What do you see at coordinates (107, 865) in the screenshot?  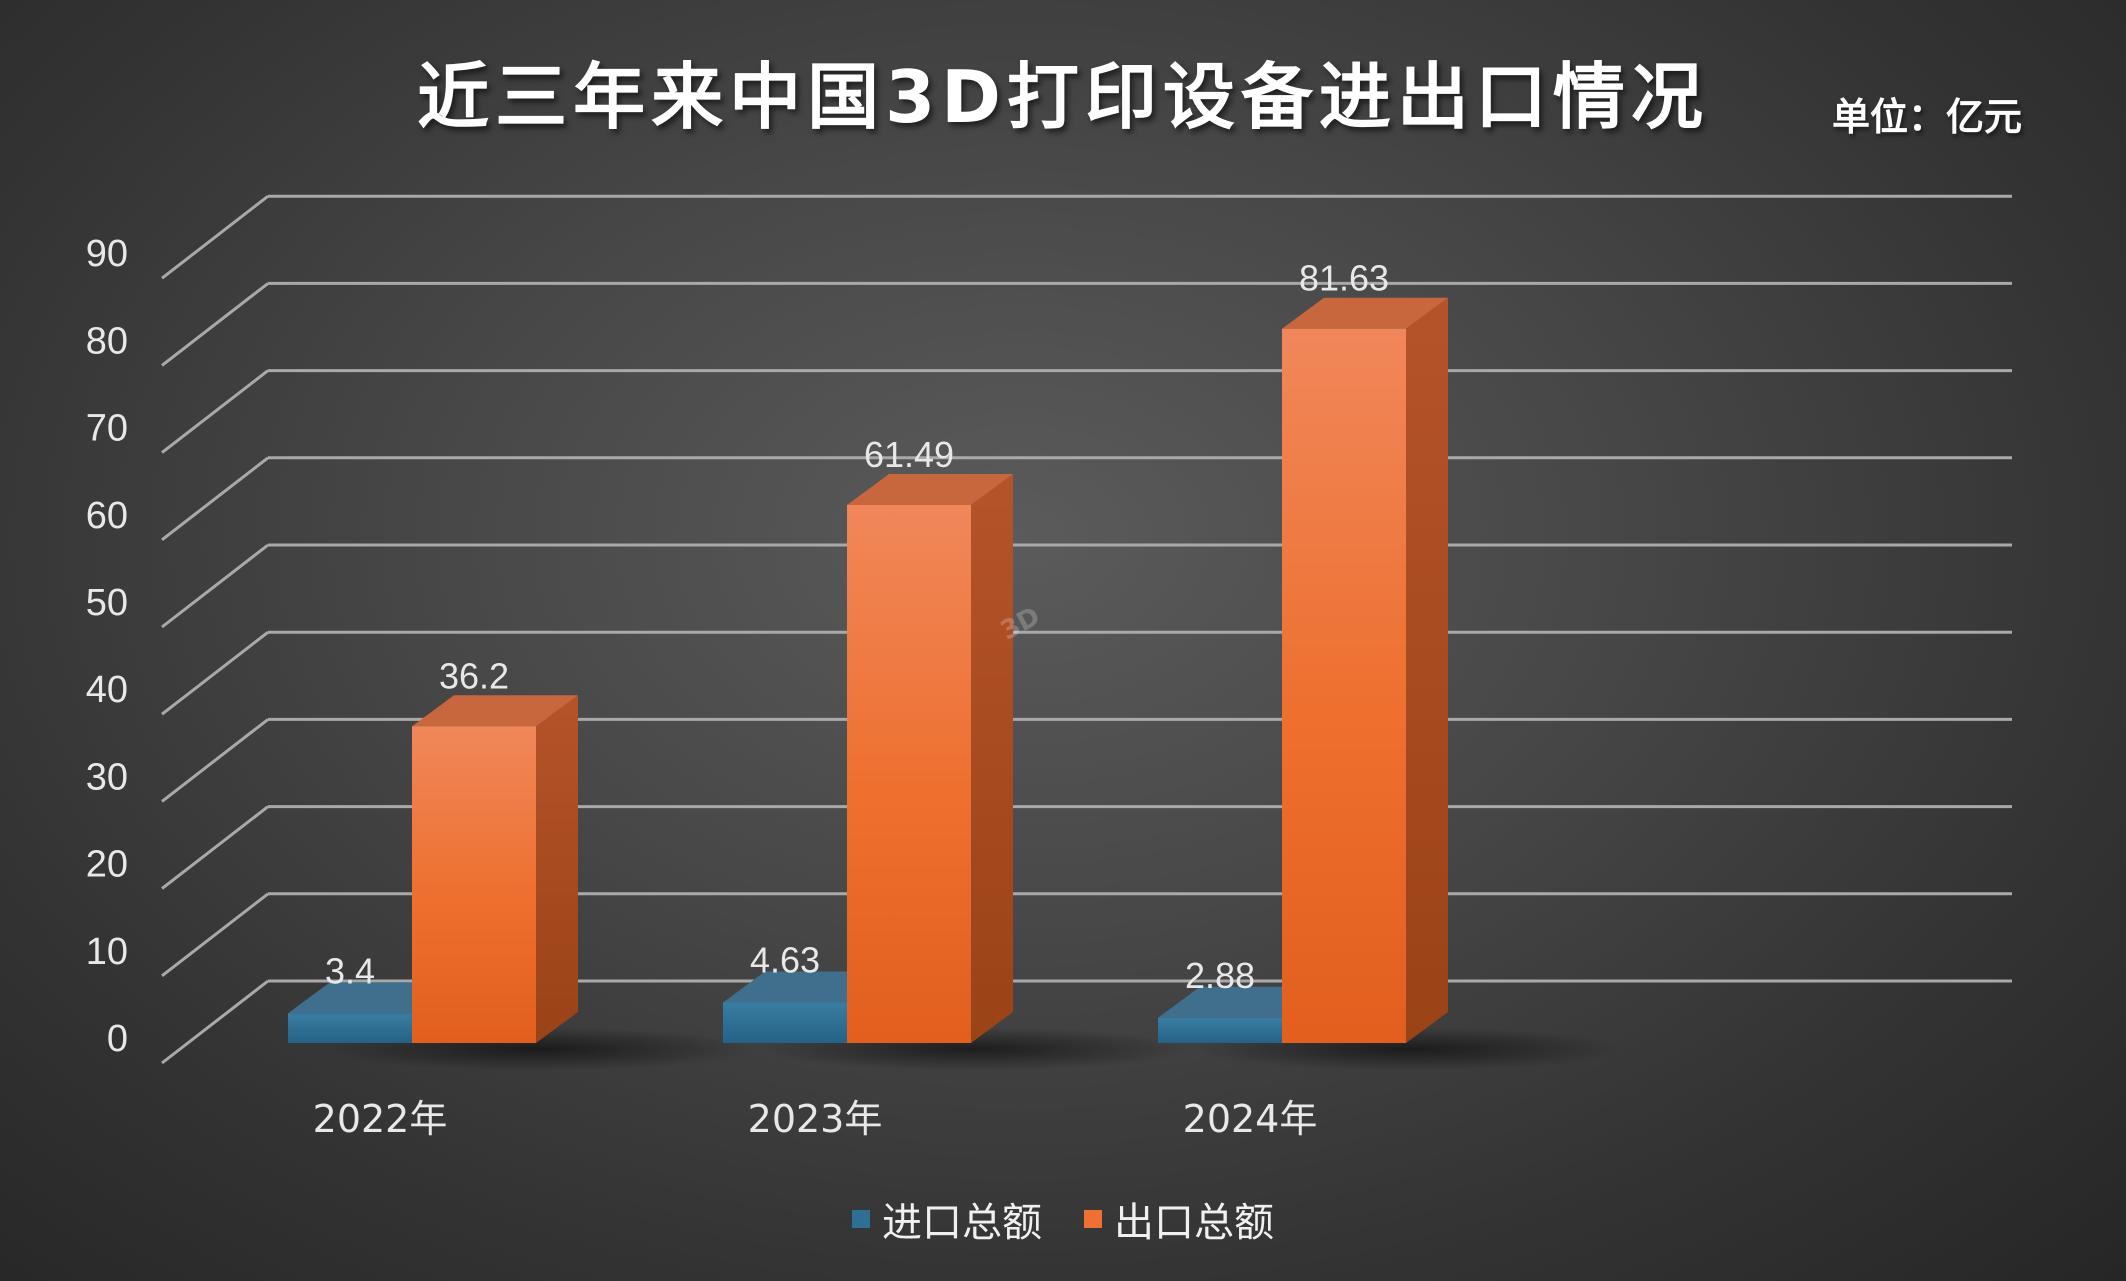 I see `y-tick-label: 20` at bounding box center [107, 865].